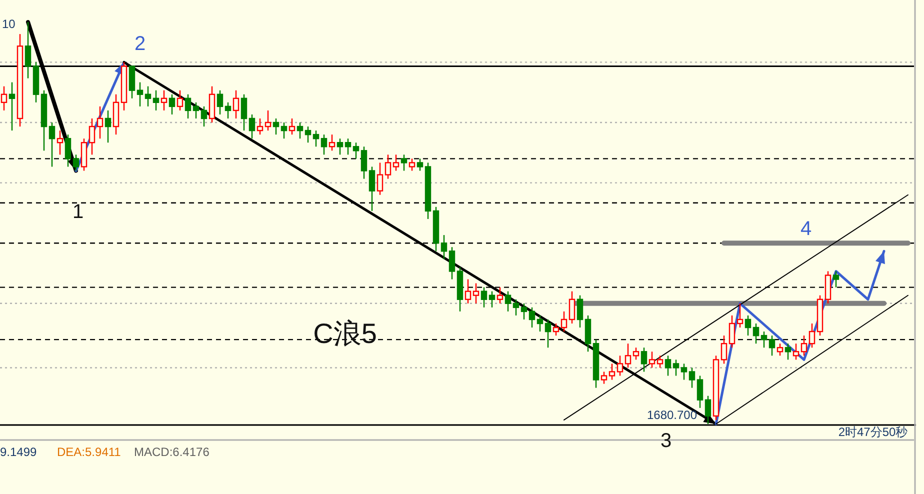 This screenshot has width=924, height=494. What do you see at coordinates (78, 212) in the screenshot?
I see `annotation: 1` at bounding box center [78, 212].